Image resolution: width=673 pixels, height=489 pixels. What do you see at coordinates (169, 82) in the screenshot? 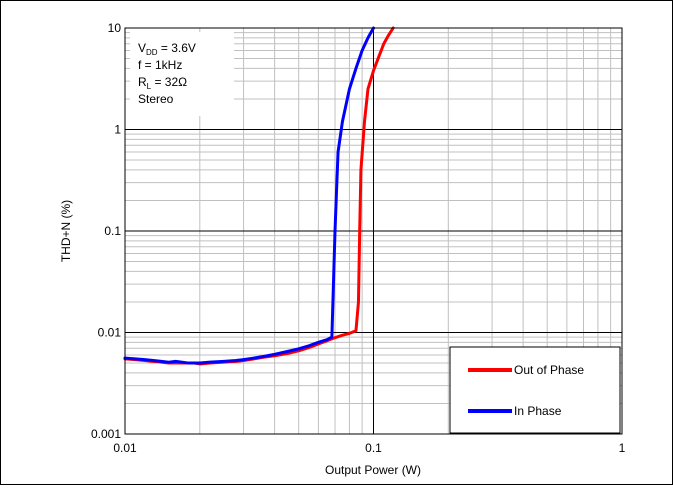
I see `annotation-rl-rest: = 32Ω` at bounding box center [169, 82].